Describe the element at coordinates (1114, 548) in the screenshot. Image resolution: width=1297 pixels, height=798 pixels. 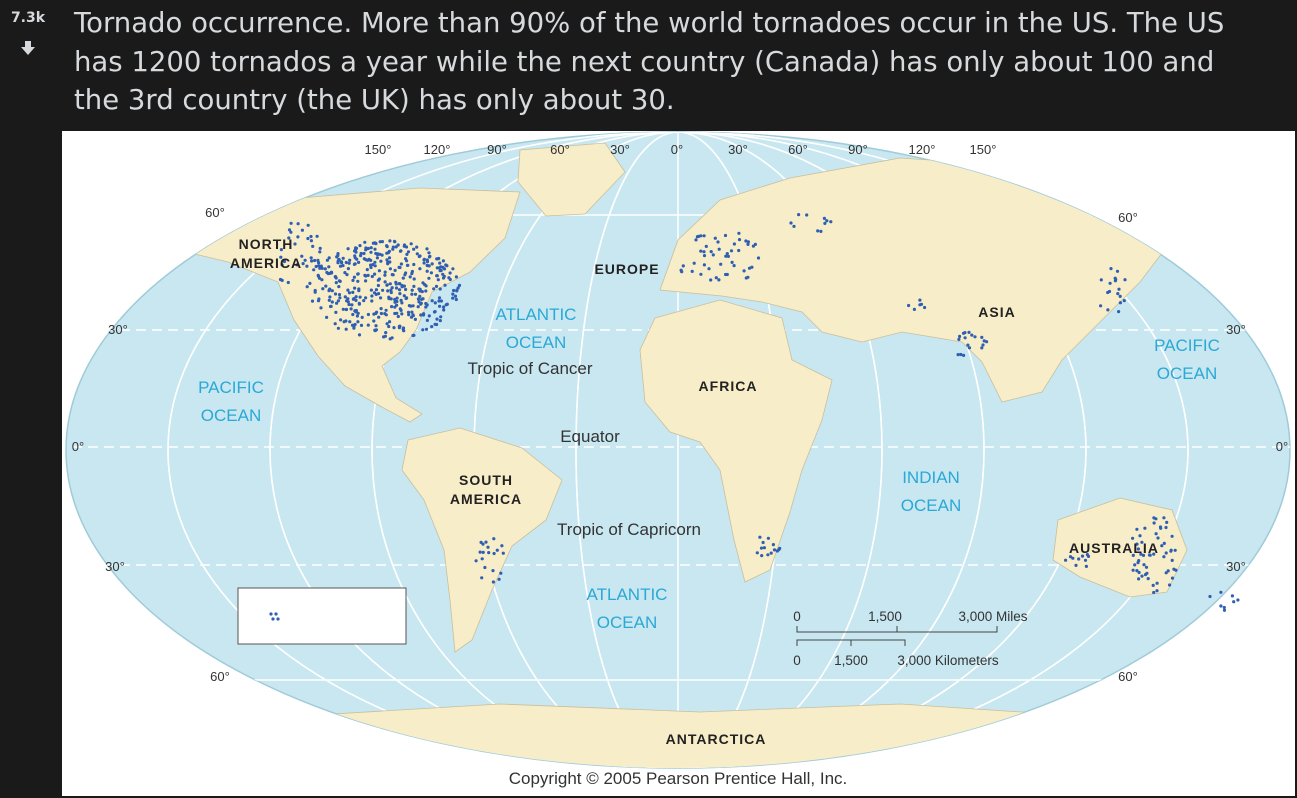
I see `continent-label: AUSTRALIA` at that location.